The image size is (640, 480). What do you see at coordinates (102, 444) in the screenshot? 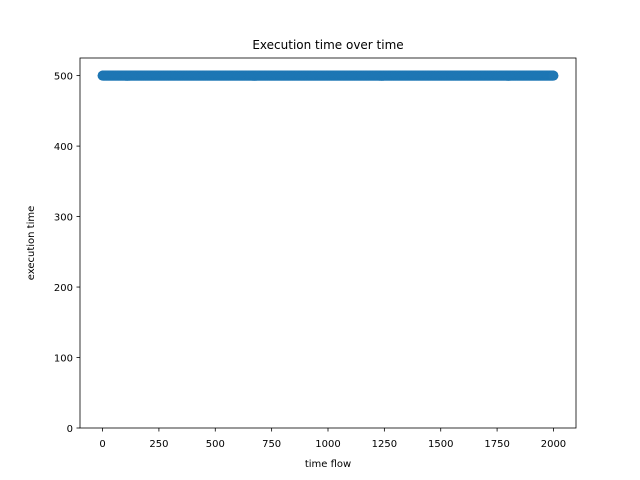
I see `x-tick-label: 0` at bounding box center [102, 444].